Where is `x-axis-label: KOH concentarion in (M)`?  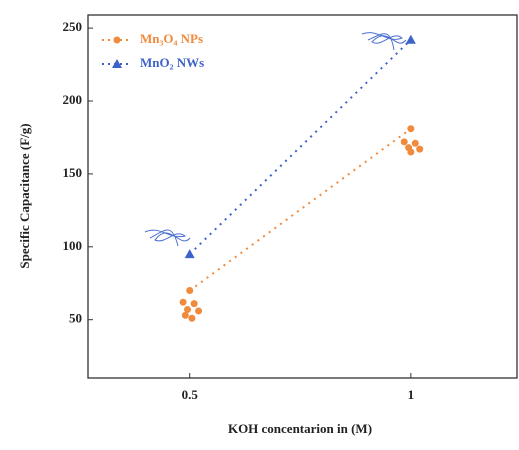 x-axis-label: KOH concentarion in (M) is located at coordinates (300, 428).